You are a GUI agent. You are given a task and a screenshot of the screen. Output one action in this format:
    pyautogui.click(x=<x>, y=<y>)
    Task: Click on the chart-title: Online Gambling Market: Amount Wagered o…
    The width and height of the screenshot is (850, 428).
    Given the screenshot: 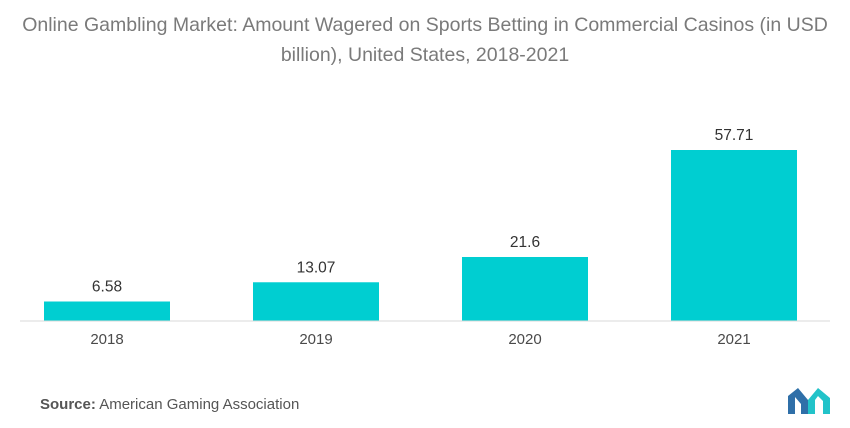 What is the action you would take?
    pyautogui.click(x=425, y=40)
    